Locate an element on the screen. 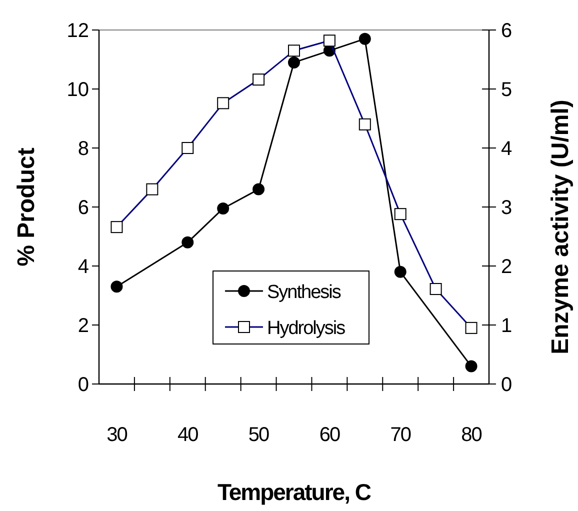 This screenshot has height=511, width=578. y2-tick-label: 3 is located at coordinates (506, 208).